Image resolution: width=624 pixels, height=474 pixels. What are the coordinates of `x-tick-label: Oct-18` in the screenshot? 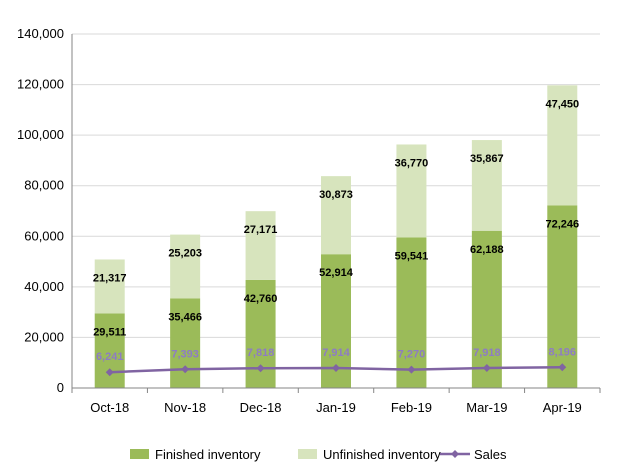 It's located at (109, 407).